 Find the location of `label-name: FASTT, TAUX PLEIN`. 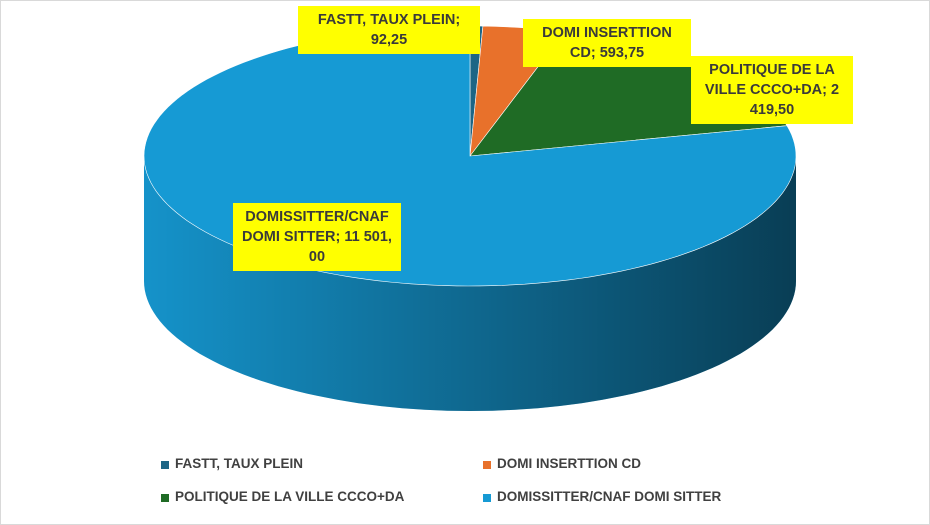

label-name: FASTT, TAUX PLEIN is located at coordinates (389, 20).